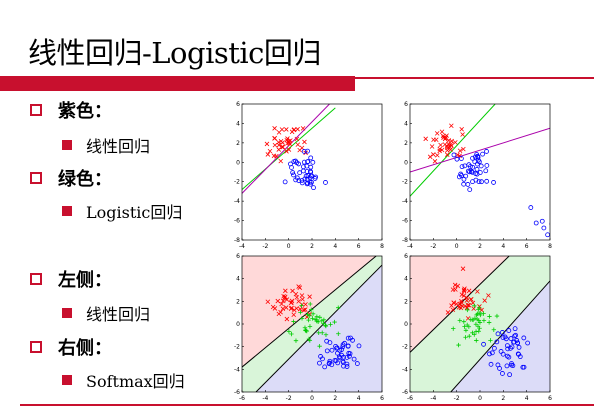  I want to click on x-tick-label: 6, so click(550, 398).